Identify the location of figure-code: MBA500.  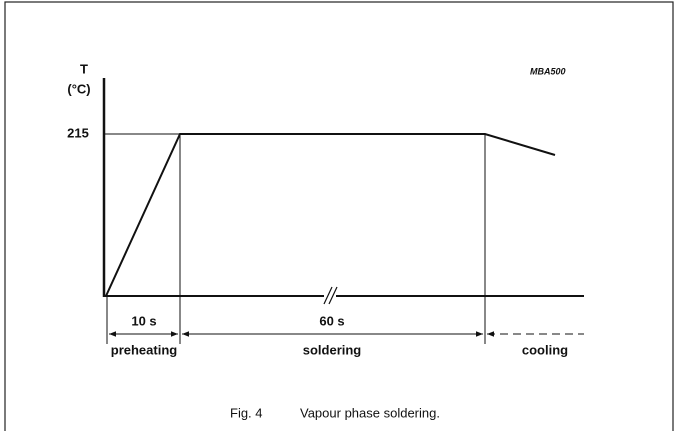
(548, 71).